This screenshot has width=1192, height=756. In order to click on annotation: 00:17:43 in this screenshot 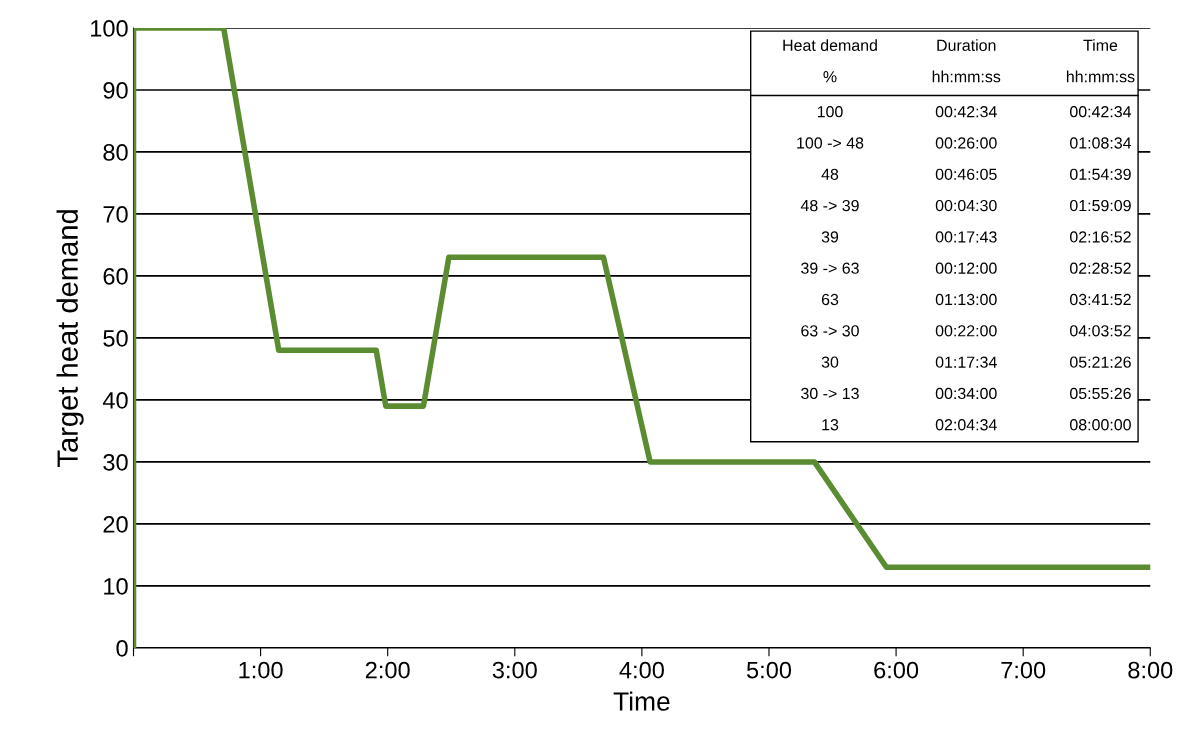, I will do `click(966, 237)`.